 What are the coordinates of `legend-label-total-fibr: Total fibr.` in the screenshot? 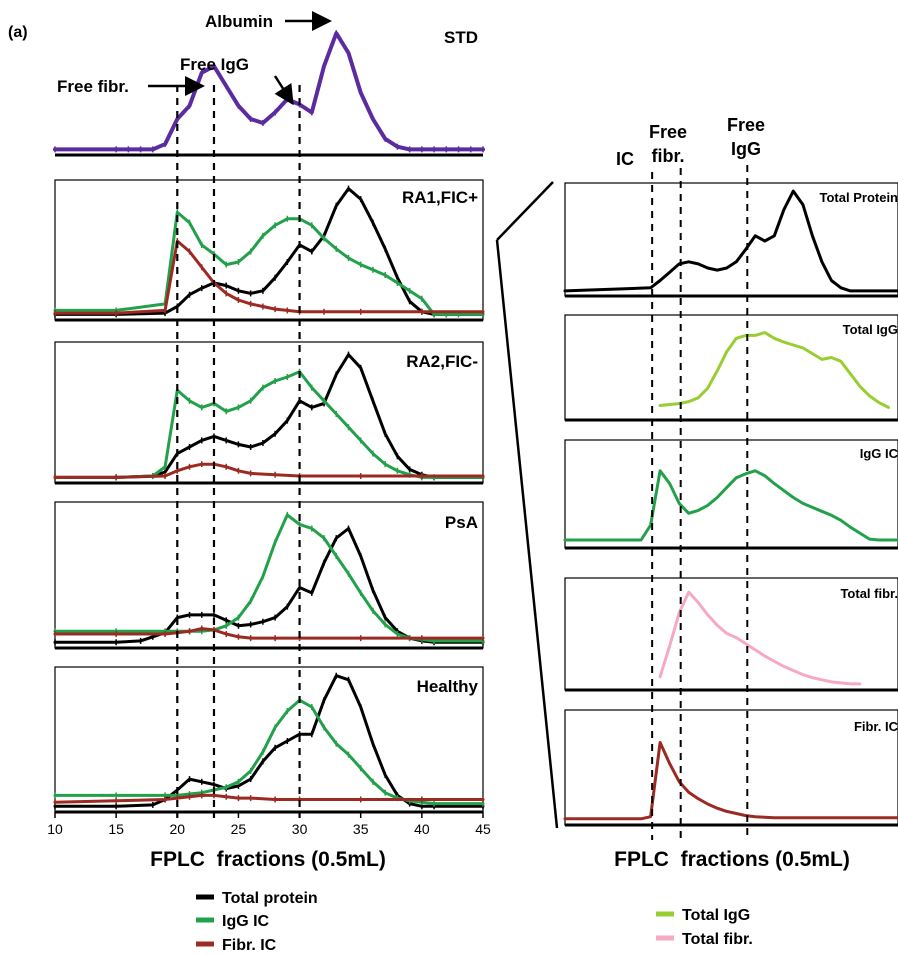 It's located at (717, 939).